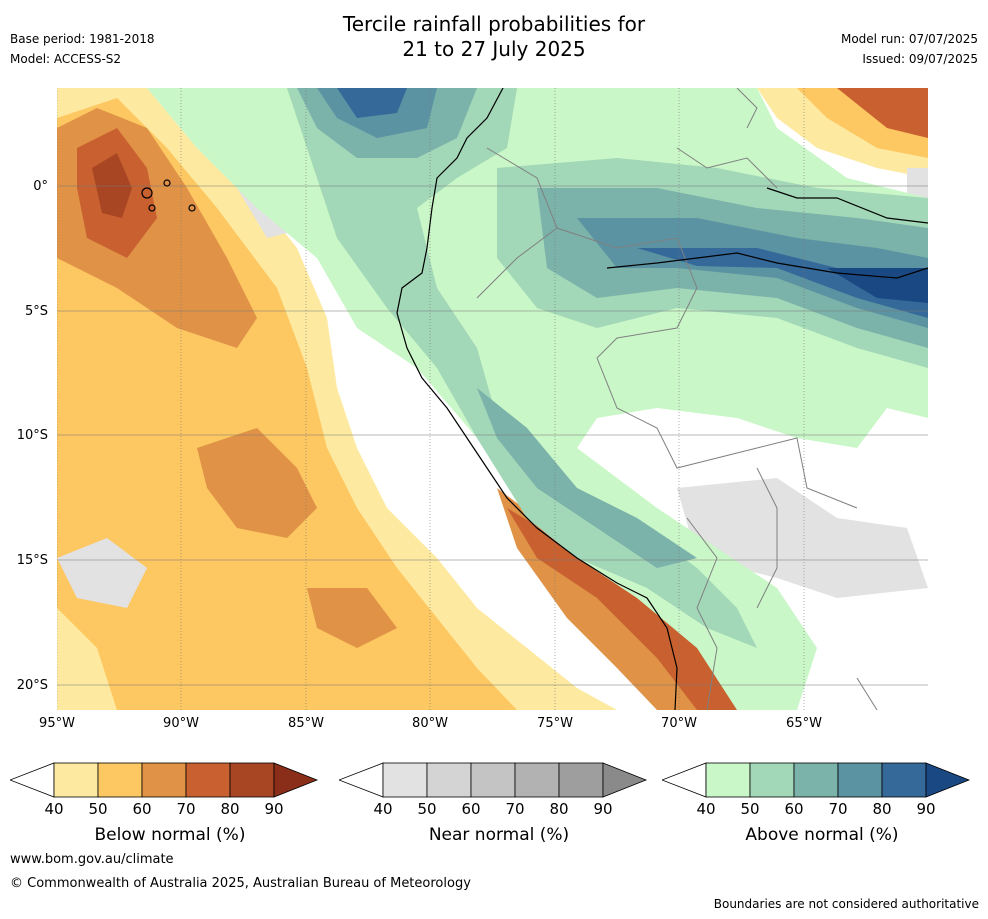 Image resolution: width=988 pixels, height=919 pixels. Describe the element at coordinates (170, 835) in the screenshot. I see `cbar-below-title: Below normal (%)` at that location.